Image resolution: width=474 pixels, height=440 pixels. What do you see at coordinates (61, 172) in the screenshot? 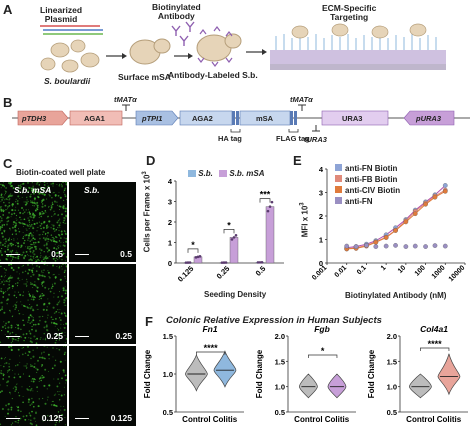
I see `panel-c-title: Biotin-coated well plate` at bounding box center [61, 172].